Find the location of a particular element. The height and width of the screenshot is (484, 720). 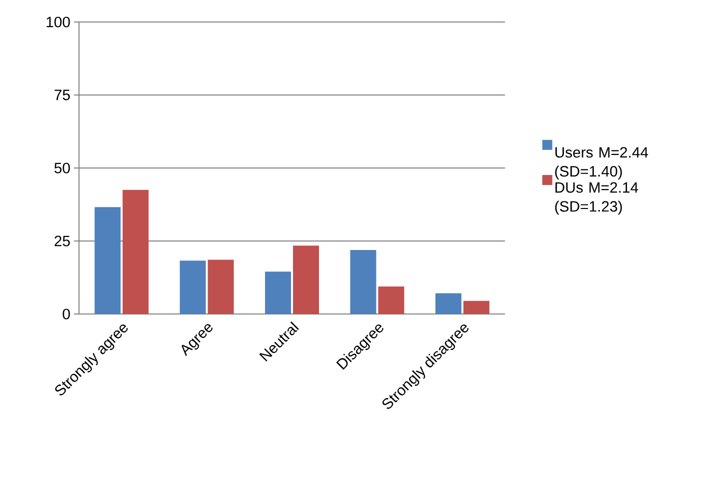

y-tick-label: 50 is located at coordinates (62, 168).